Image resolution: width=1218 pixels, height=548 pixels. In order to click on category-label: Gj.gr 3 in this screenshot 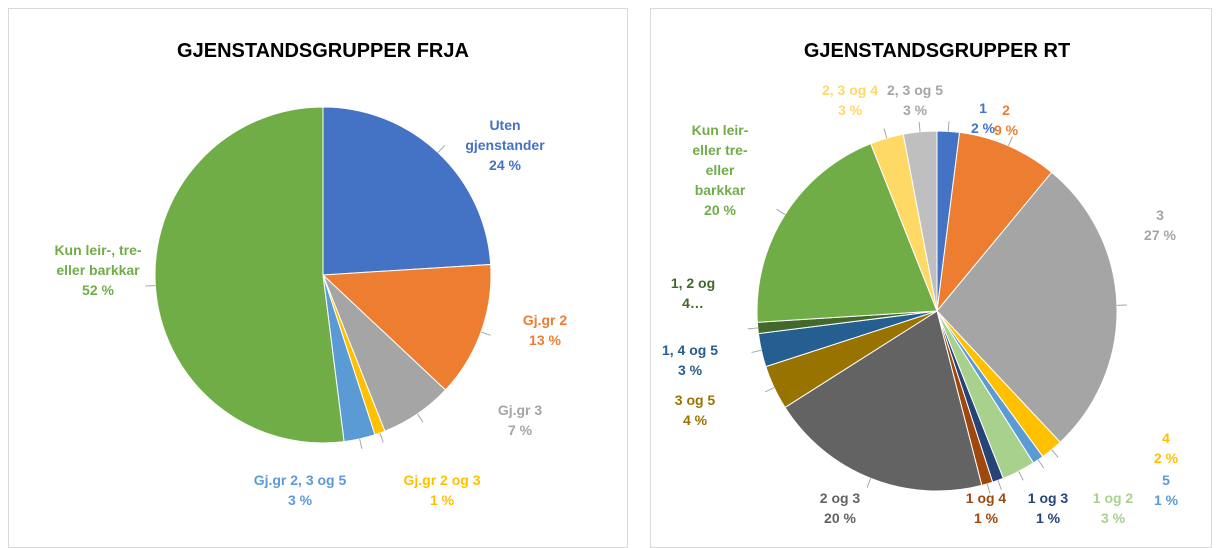, I will do `click(520, 410)`.